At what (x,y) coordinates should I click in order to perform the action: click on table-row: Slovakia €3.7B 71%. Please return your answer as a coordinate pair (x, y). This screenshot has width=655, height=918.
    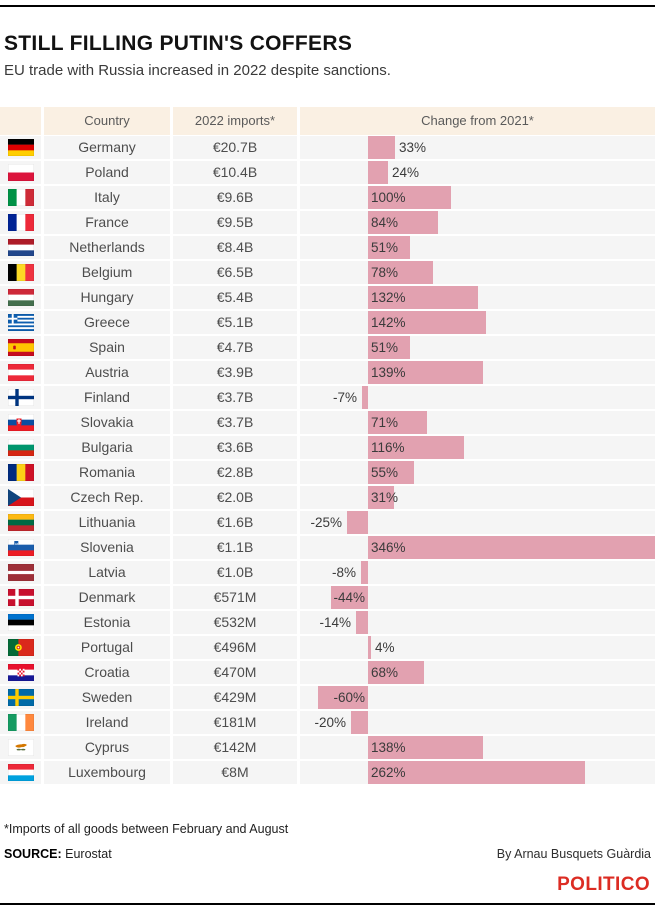
    Looking at the image, I should click on (327, 422).